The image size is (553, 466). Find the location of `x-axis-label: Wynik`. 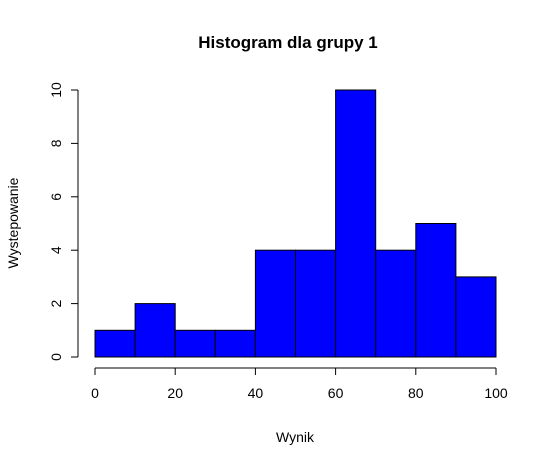

x-axis-label: Wynik is located at coordinates (295, 437).